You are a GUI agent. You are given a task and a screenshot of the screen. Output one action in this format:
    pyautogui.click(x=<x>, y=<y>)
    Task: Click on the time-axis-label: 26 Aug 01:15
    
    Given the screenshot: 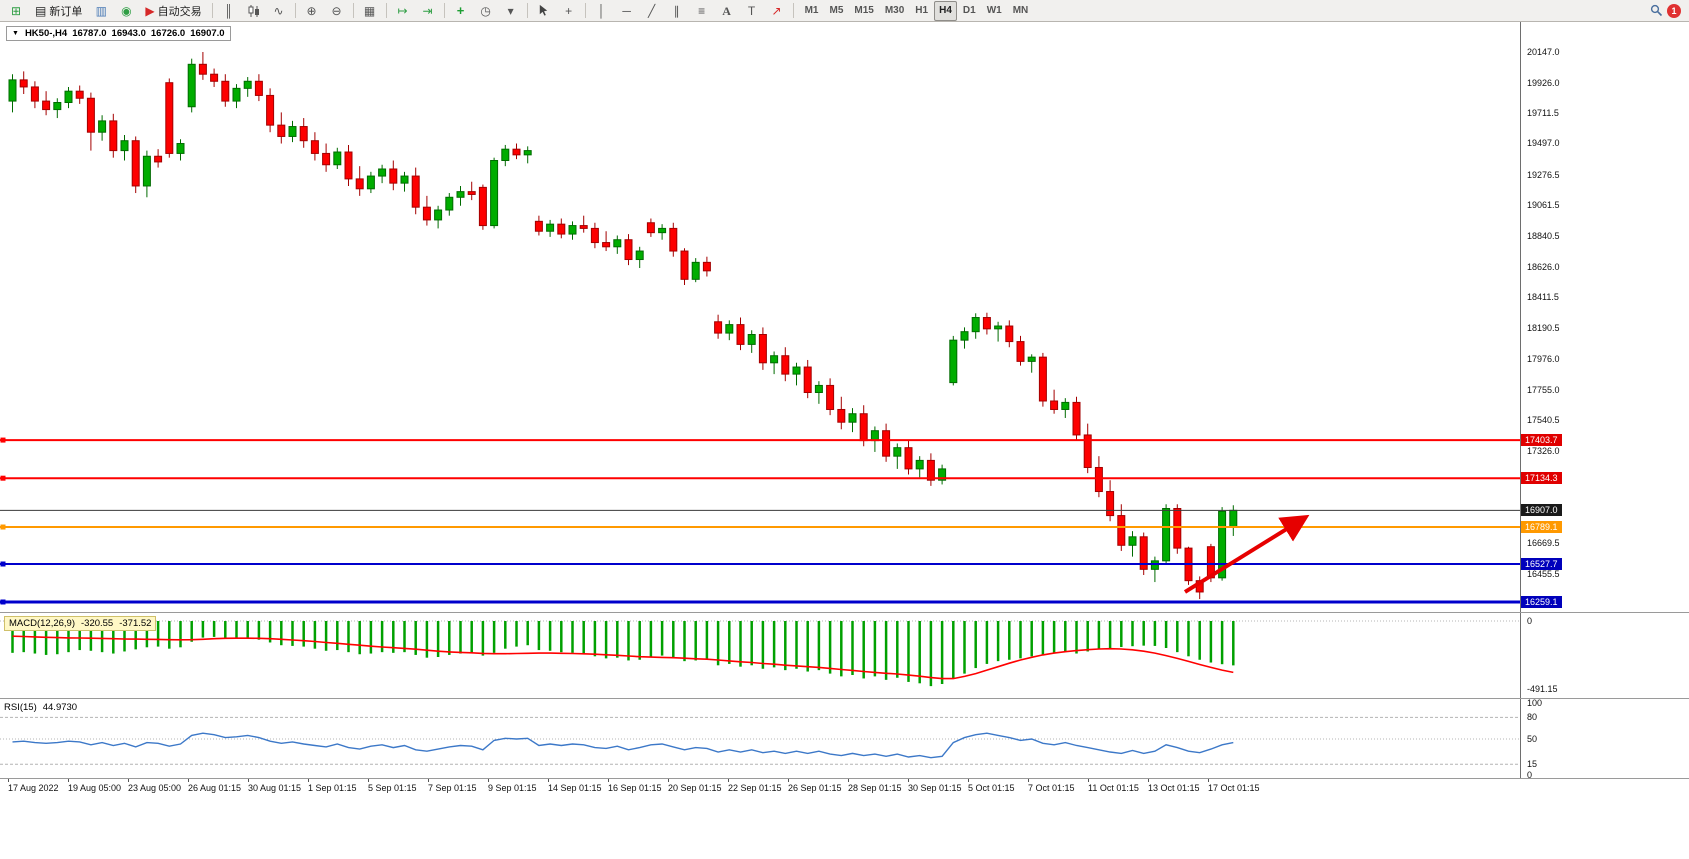 What is the action you would take?
    pyautogui.click(x=215, y=788)
    